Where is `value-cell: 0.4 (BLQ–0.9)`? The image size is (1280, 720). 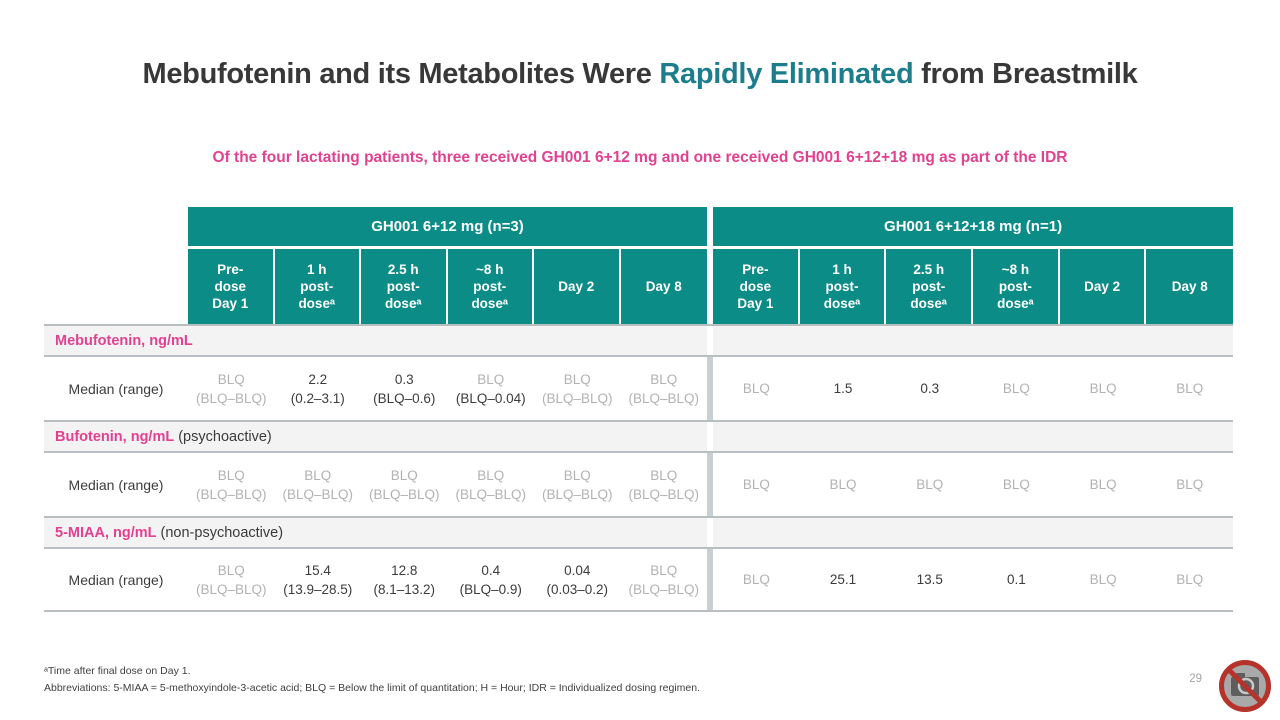
value-cell: 0.4 (BLQ–0.9) is located at coordinates (491, 579).